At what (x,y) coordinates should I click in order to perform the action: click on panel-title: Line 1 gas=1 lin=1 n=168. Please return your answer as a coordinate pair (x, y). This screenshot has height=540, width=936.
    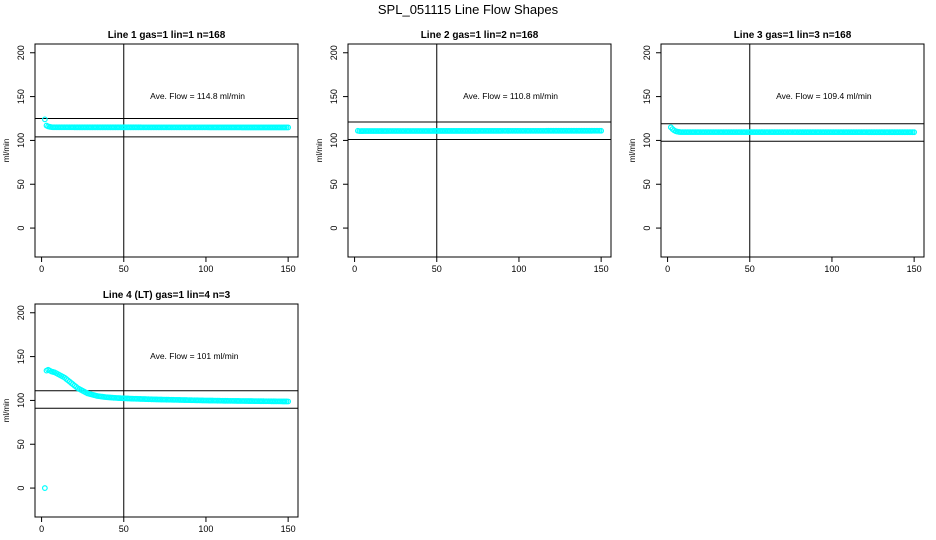
    Looking at the image, I should click on (167, 35).